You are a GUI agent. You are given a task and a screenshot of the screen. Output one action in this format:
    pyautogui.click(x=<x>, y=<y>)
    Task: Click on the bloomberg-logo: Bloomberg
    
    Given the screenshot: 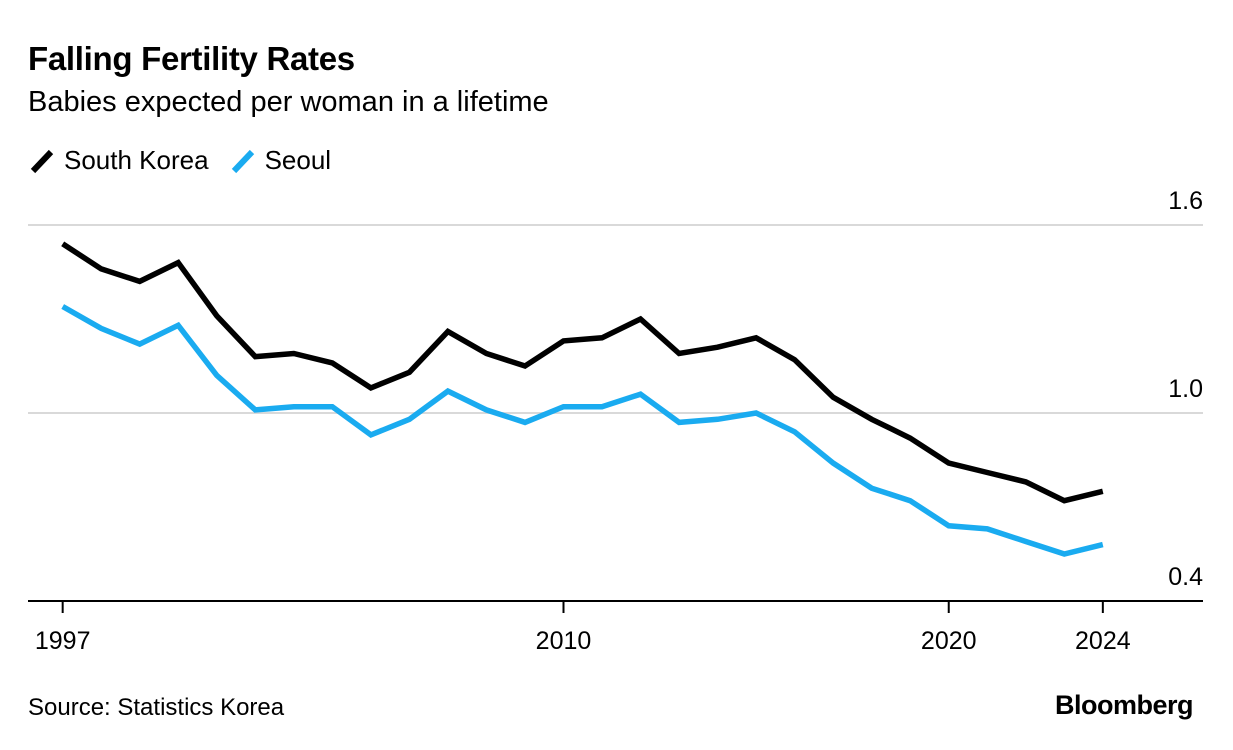 What is the action you would take?
    pyautogui.click(x=1124, y=705)
    